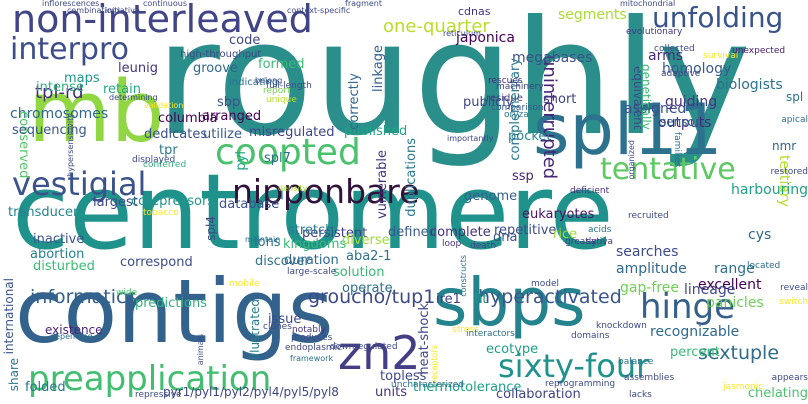  What do you see at coordinates (648, 4) in the screenshot?
I see `cloud-word: mitochondrial` at bounding box center [648, 4].